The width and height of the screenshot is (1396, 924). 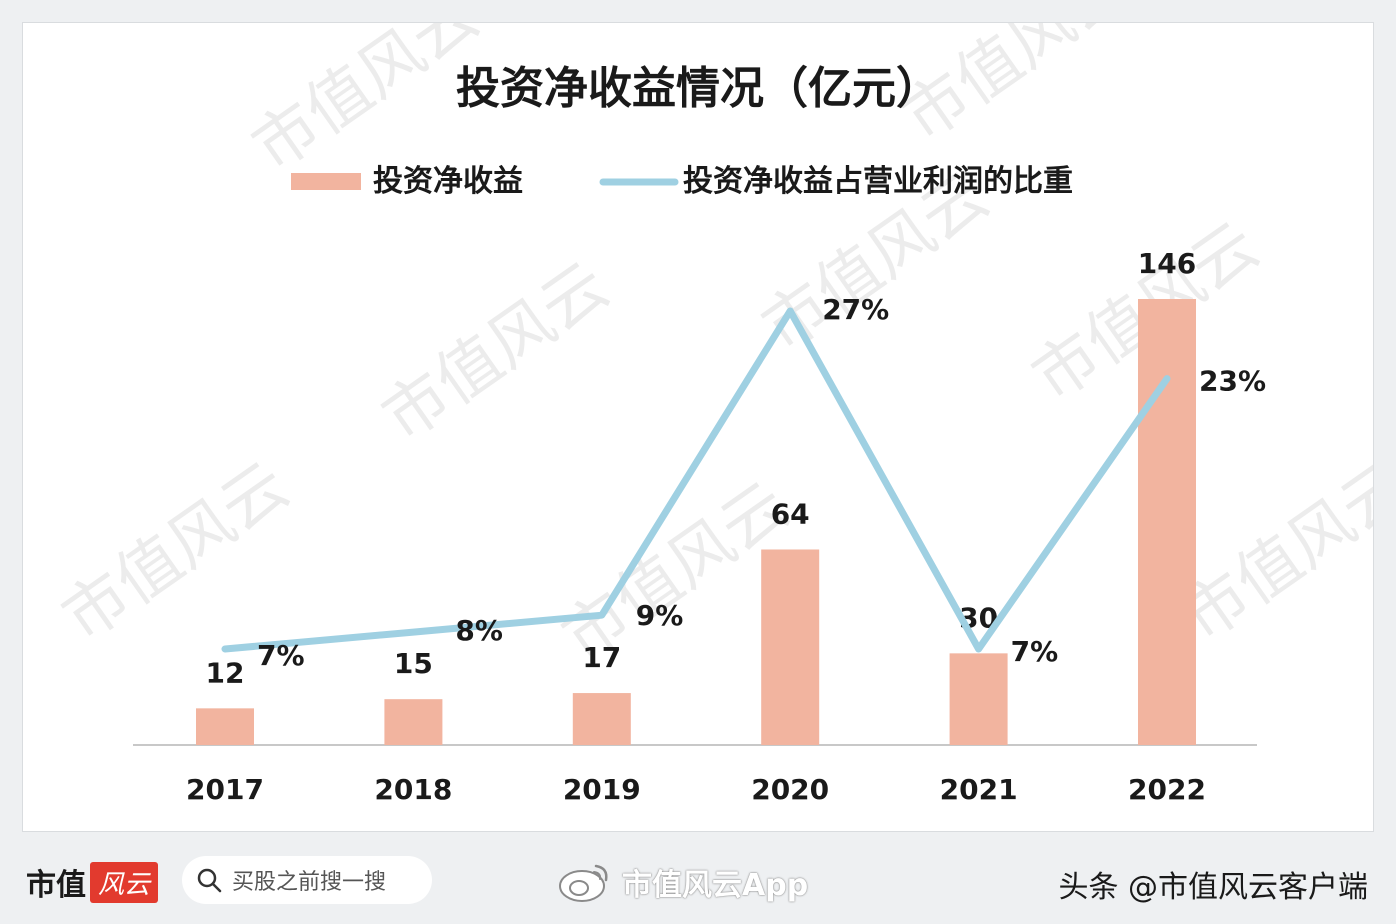 I want to click on x-tick-2018: 2018, so click(x=413, y=789).